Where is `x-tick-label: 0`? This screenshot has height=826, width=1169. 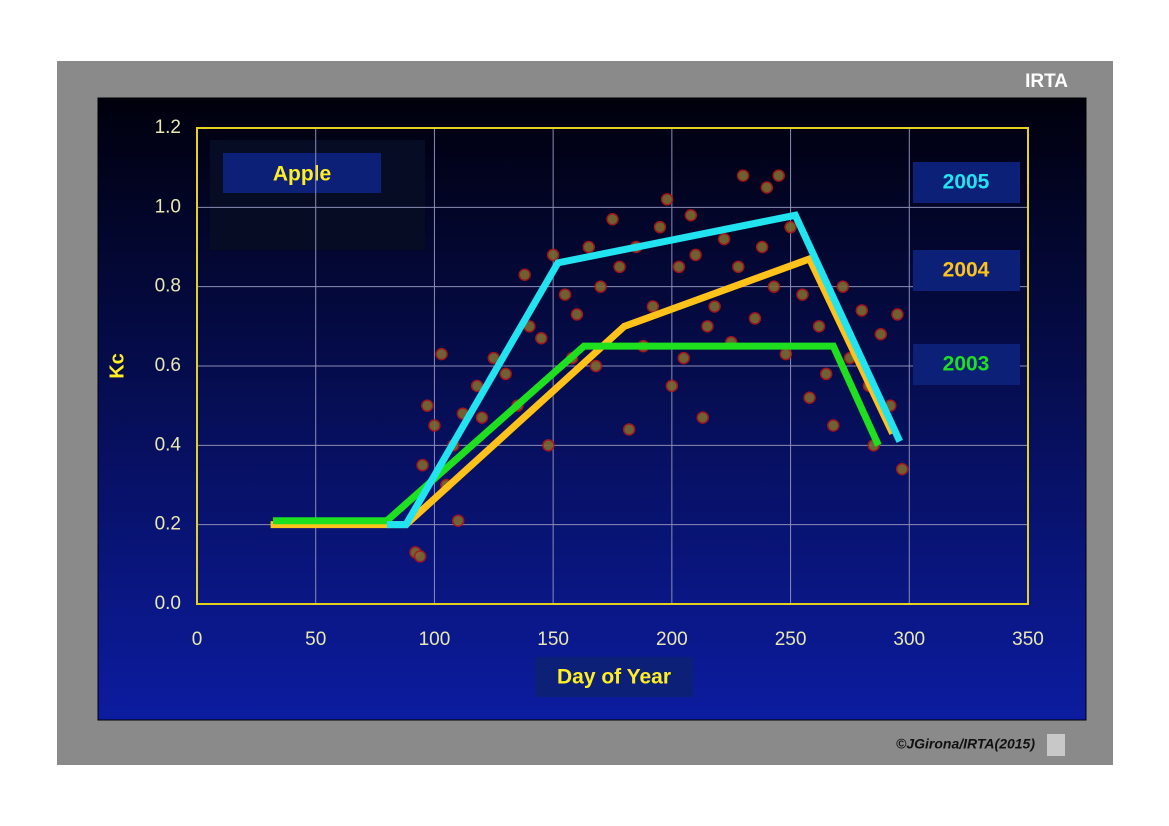
x-tick-label: 0 is located at coordinates (197, 639).